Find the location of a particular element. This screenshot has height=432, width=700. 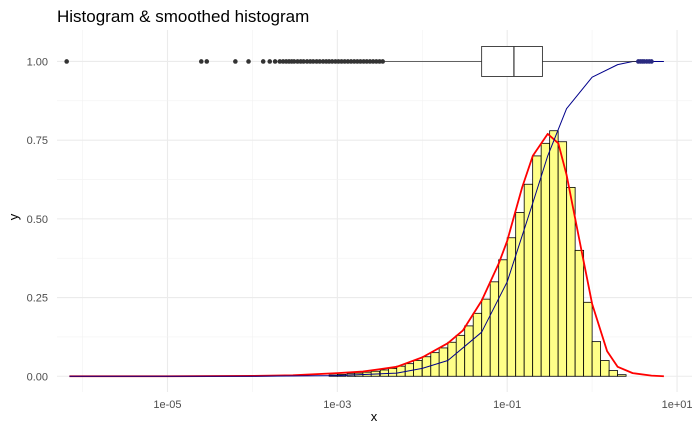

boxplot is located at coordinates (359, 61).